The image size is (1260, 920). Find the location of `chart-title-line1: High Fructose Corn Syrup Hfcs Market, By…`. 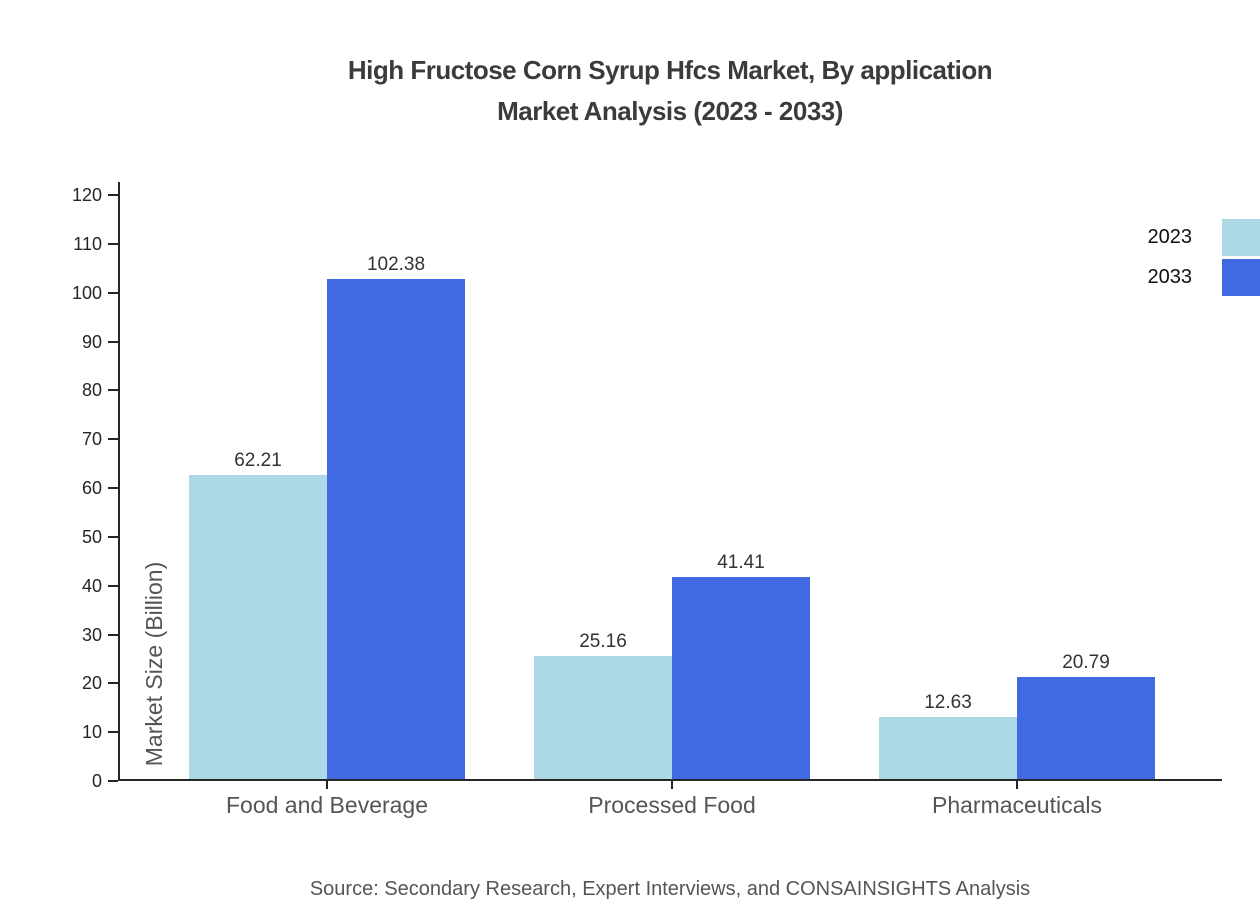

chart-title-line1: High Fructose Corn Syrup Hfcs Market, By… is located at coordinates (670, 70).